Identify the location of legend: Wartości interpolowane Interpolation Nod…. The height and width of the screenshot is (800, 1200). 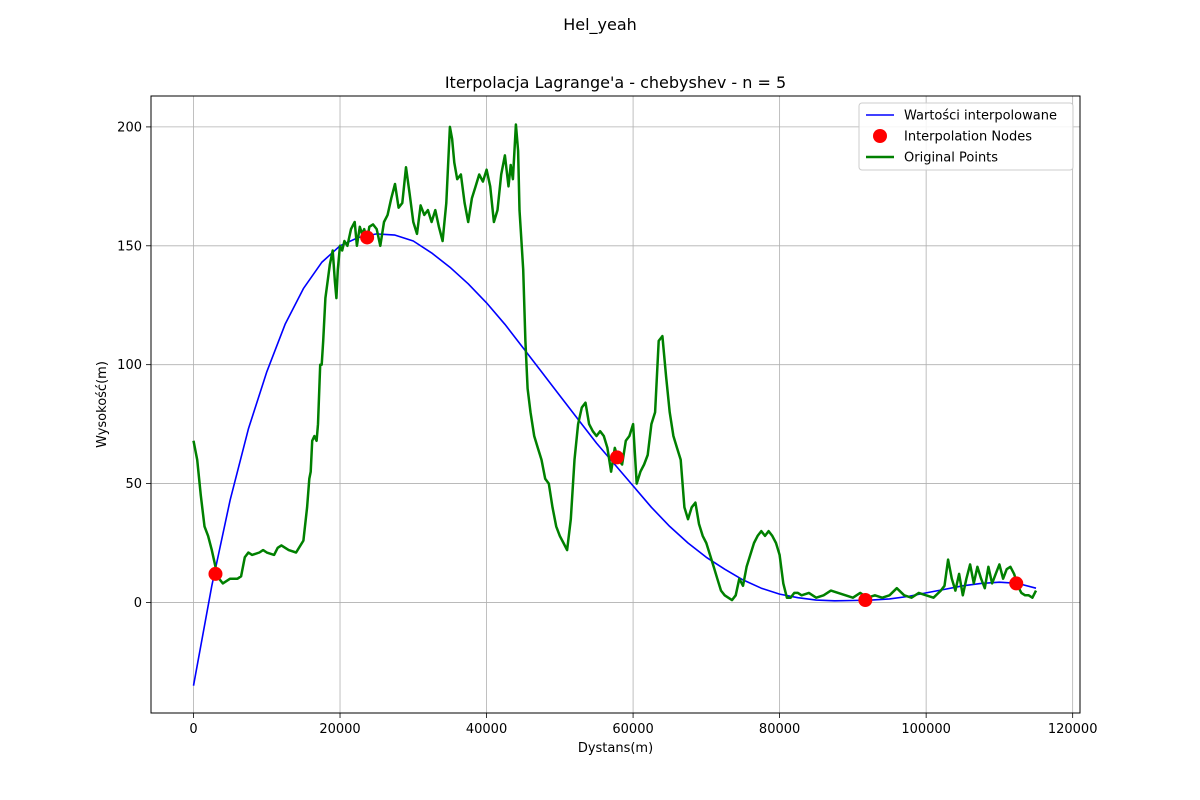
(966, 136).